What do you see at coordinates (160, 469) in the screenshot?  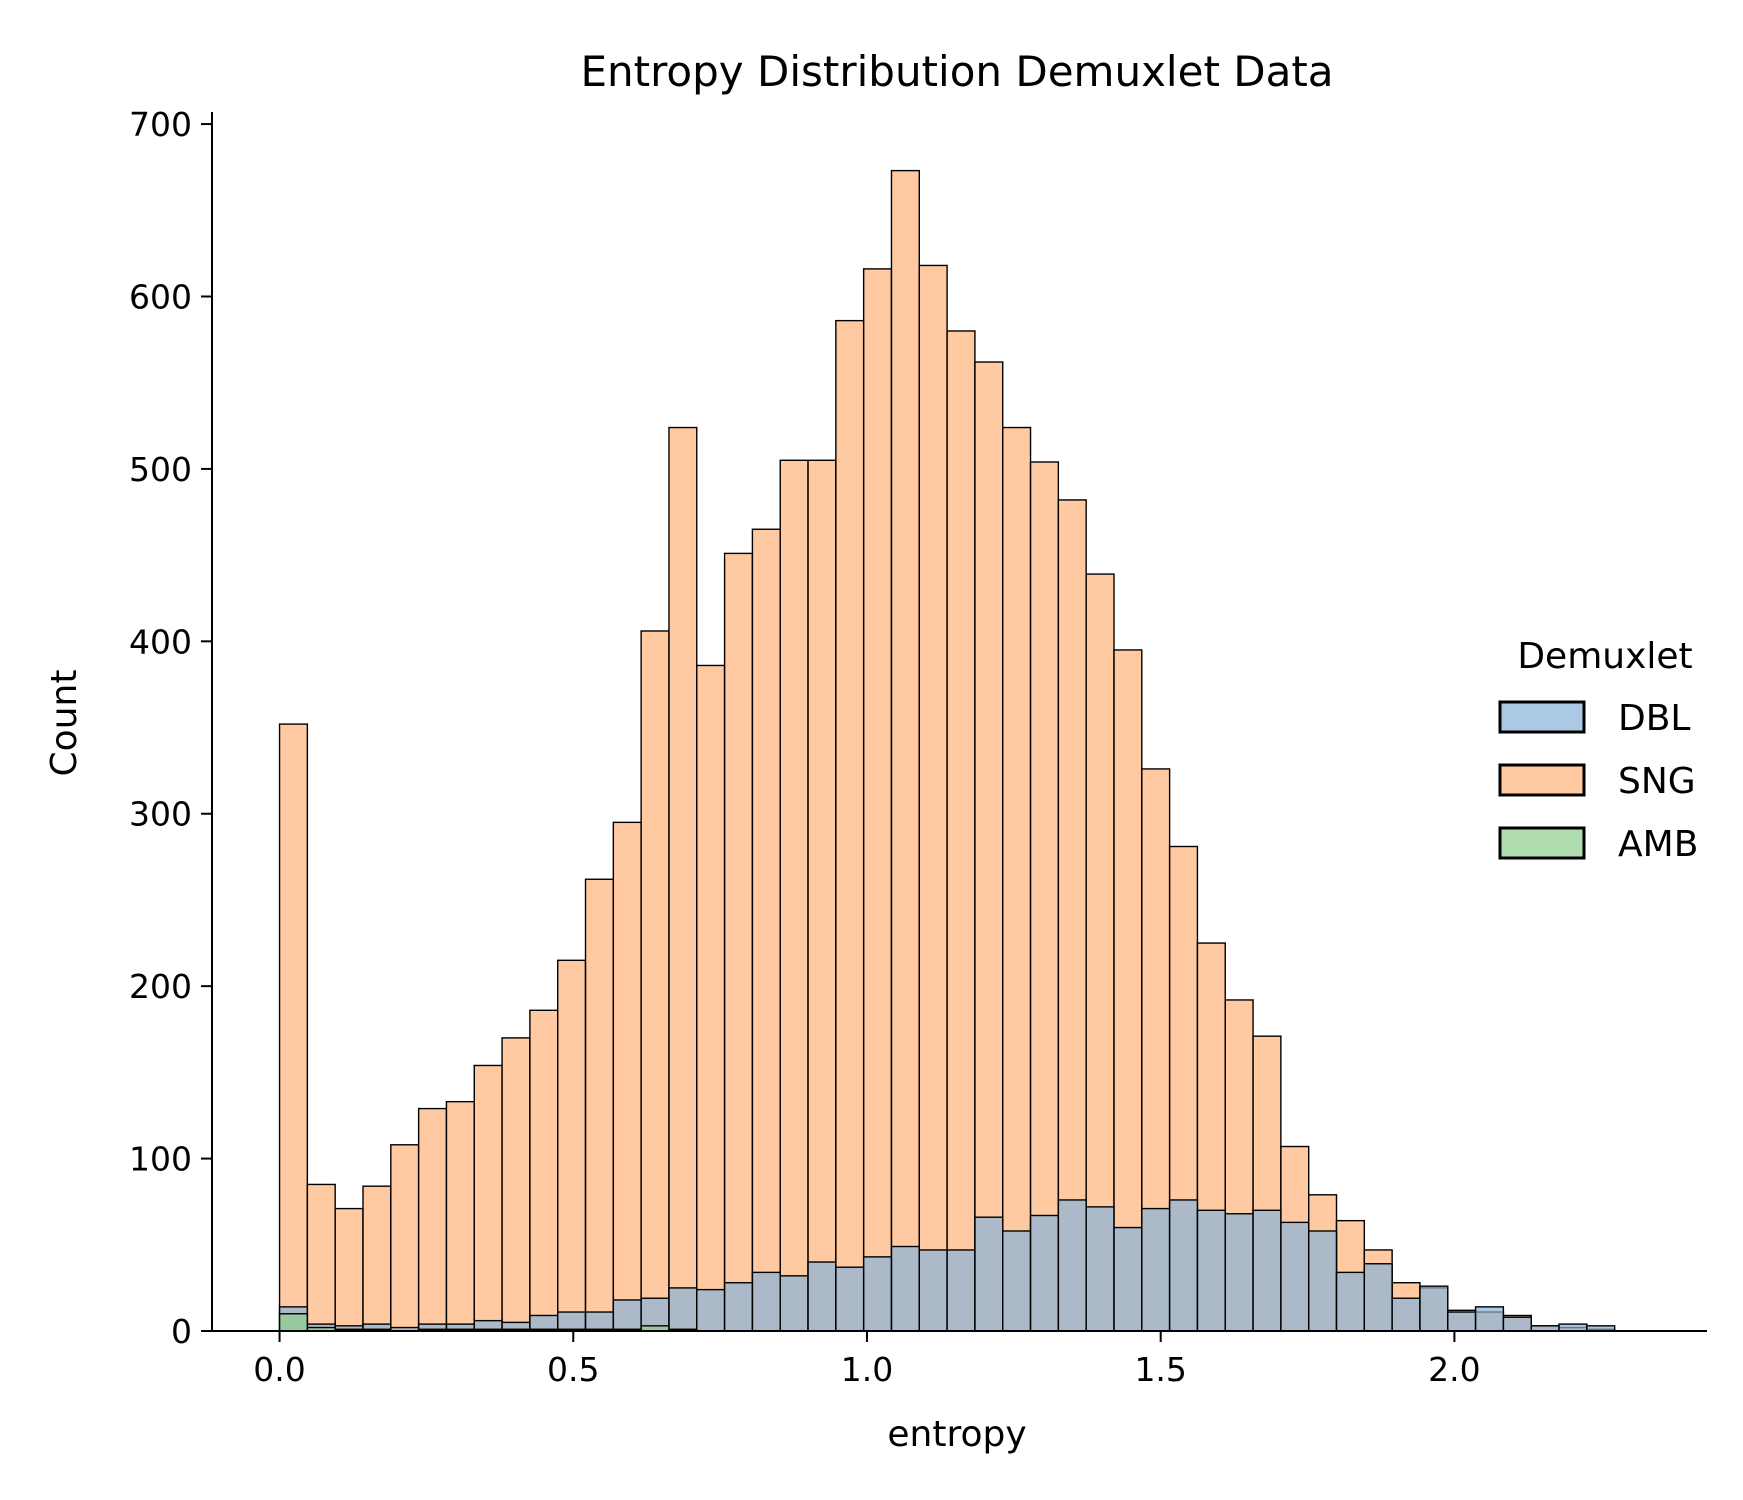 I see `y-tick-label-5: 500` at bounding box center [160, 469].